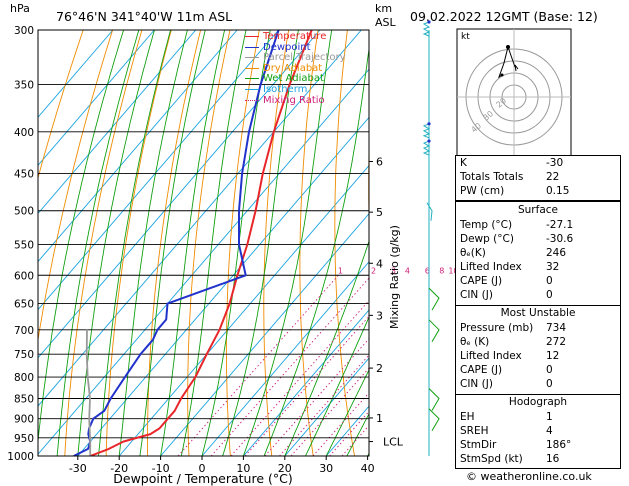 The width and height of the screenshot is (629, 486). Describe the element at coordinates (560, 225) in the screenshot. I see `surface-value: -27.1` at that location.